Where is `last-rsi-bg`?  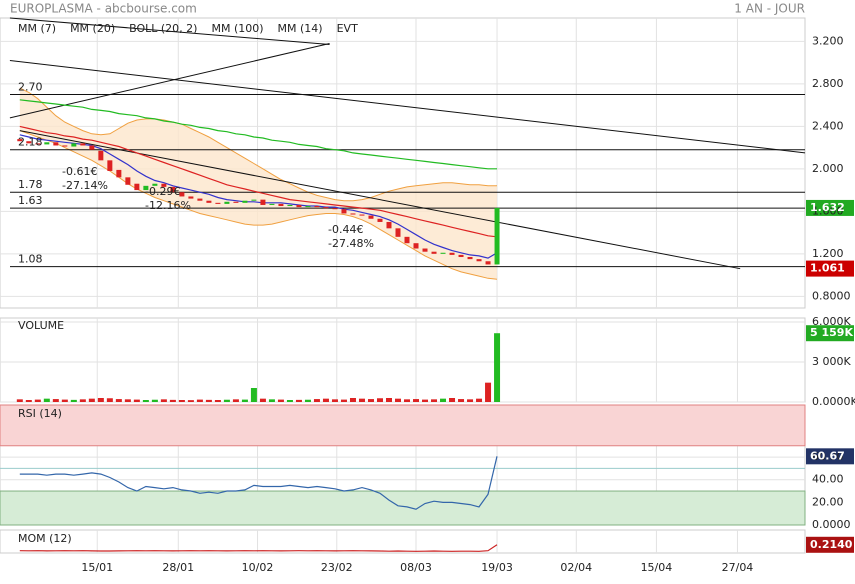
last-rsi-bg is located at coordinates (830, 456).